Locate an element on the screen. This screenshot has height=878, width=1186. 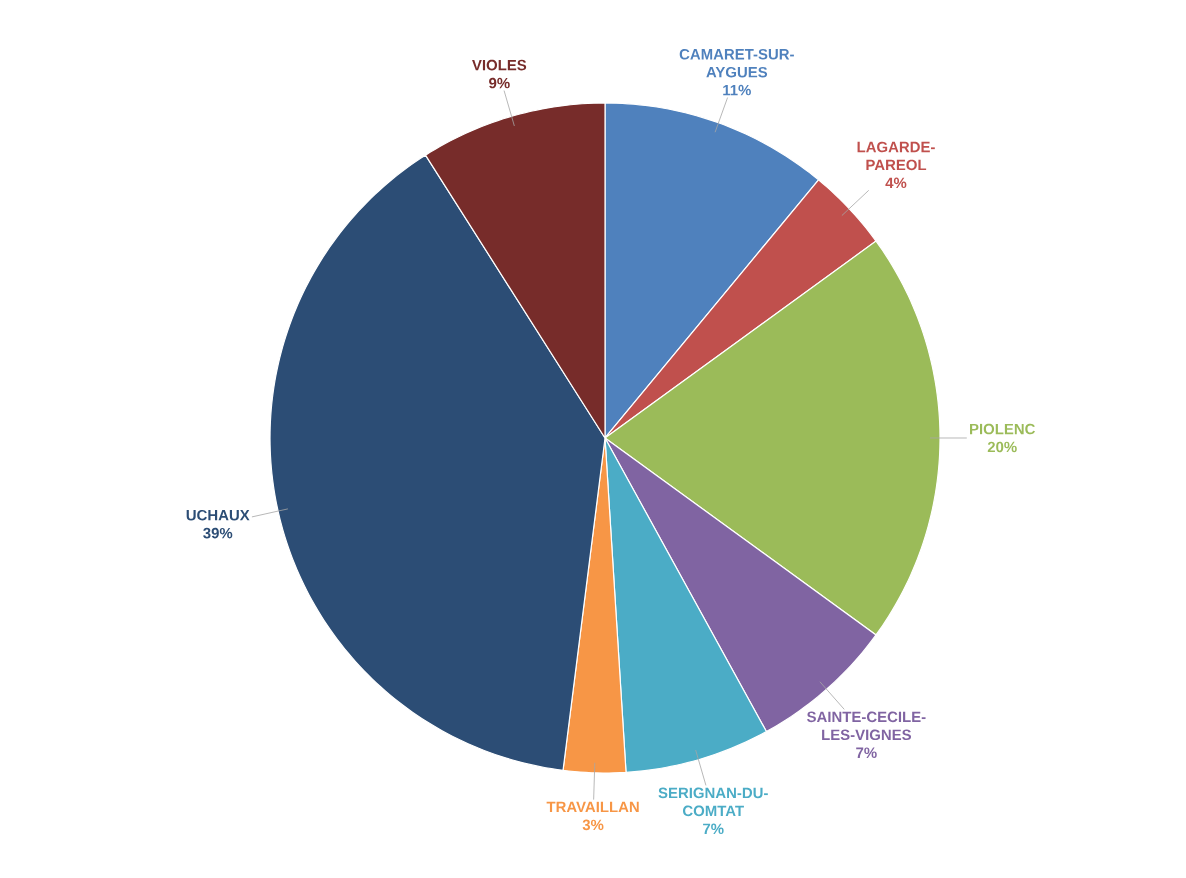
slice-label: UCHAUX is located at coordinates (218, 515).